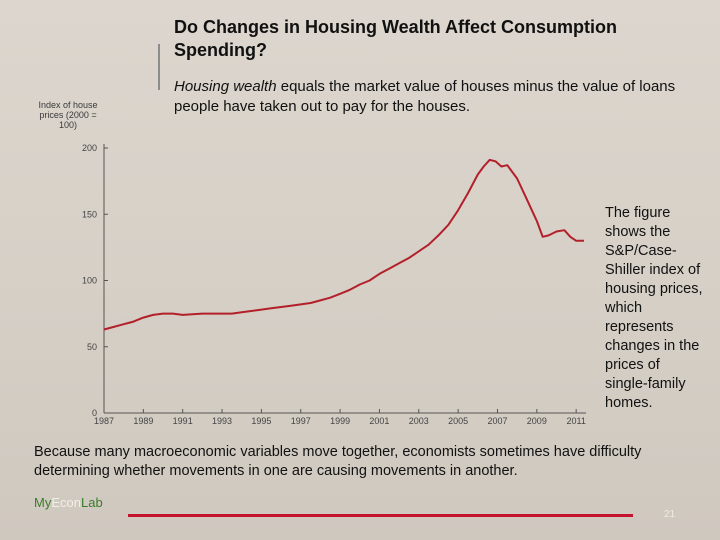 This screenshot has width=720, height=540. What do you see at coordinates (379, 421) in the screenshot?
I see `x-tick-label: 2001` at bounding box center [379, 421].